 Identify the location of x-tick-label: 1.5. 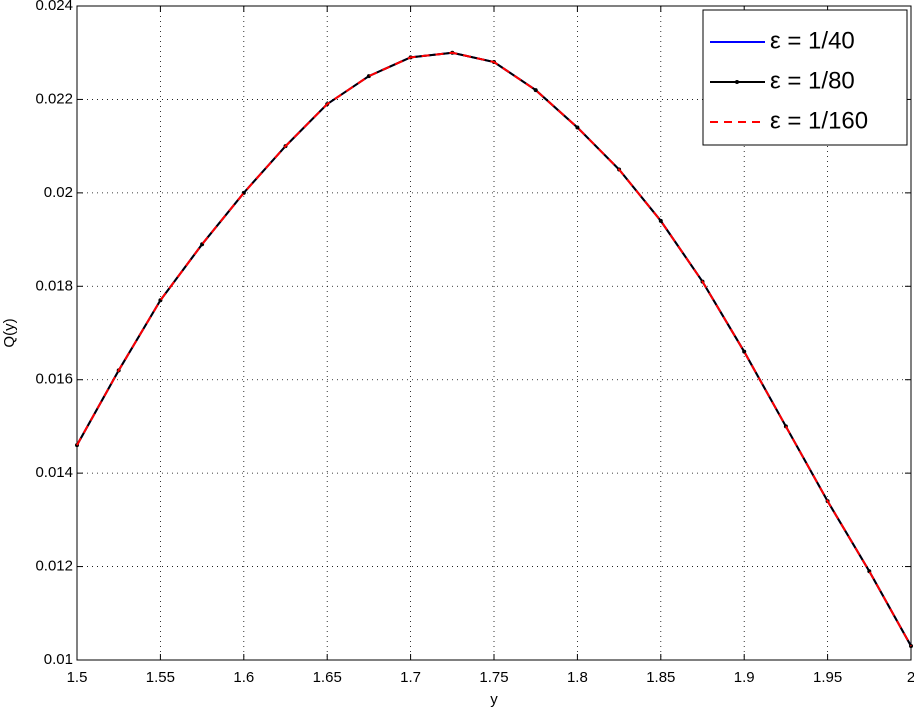
(77, 677).